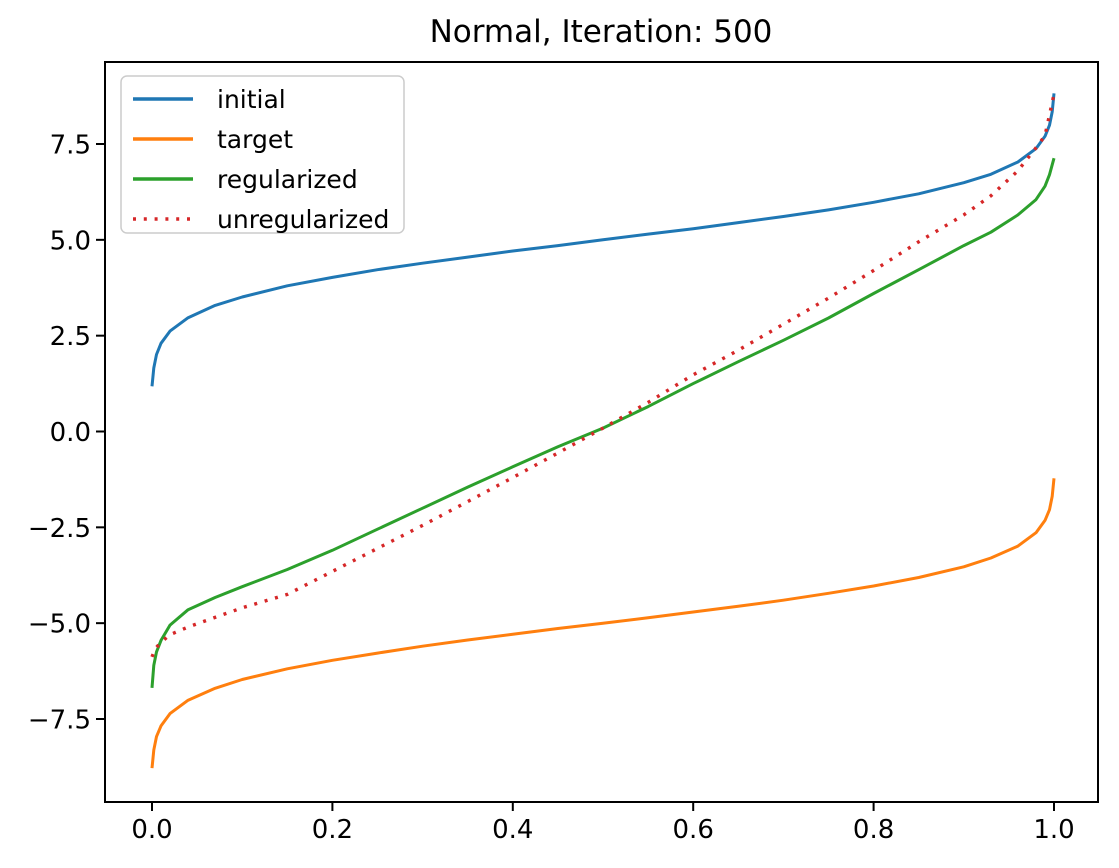 Image resolution: width=1119 pixels, height=868 pixels. I want to click on x-axis-ticks: 0.0 0.2 0.4 0.6 0.8 1.0, so click(603, 823).